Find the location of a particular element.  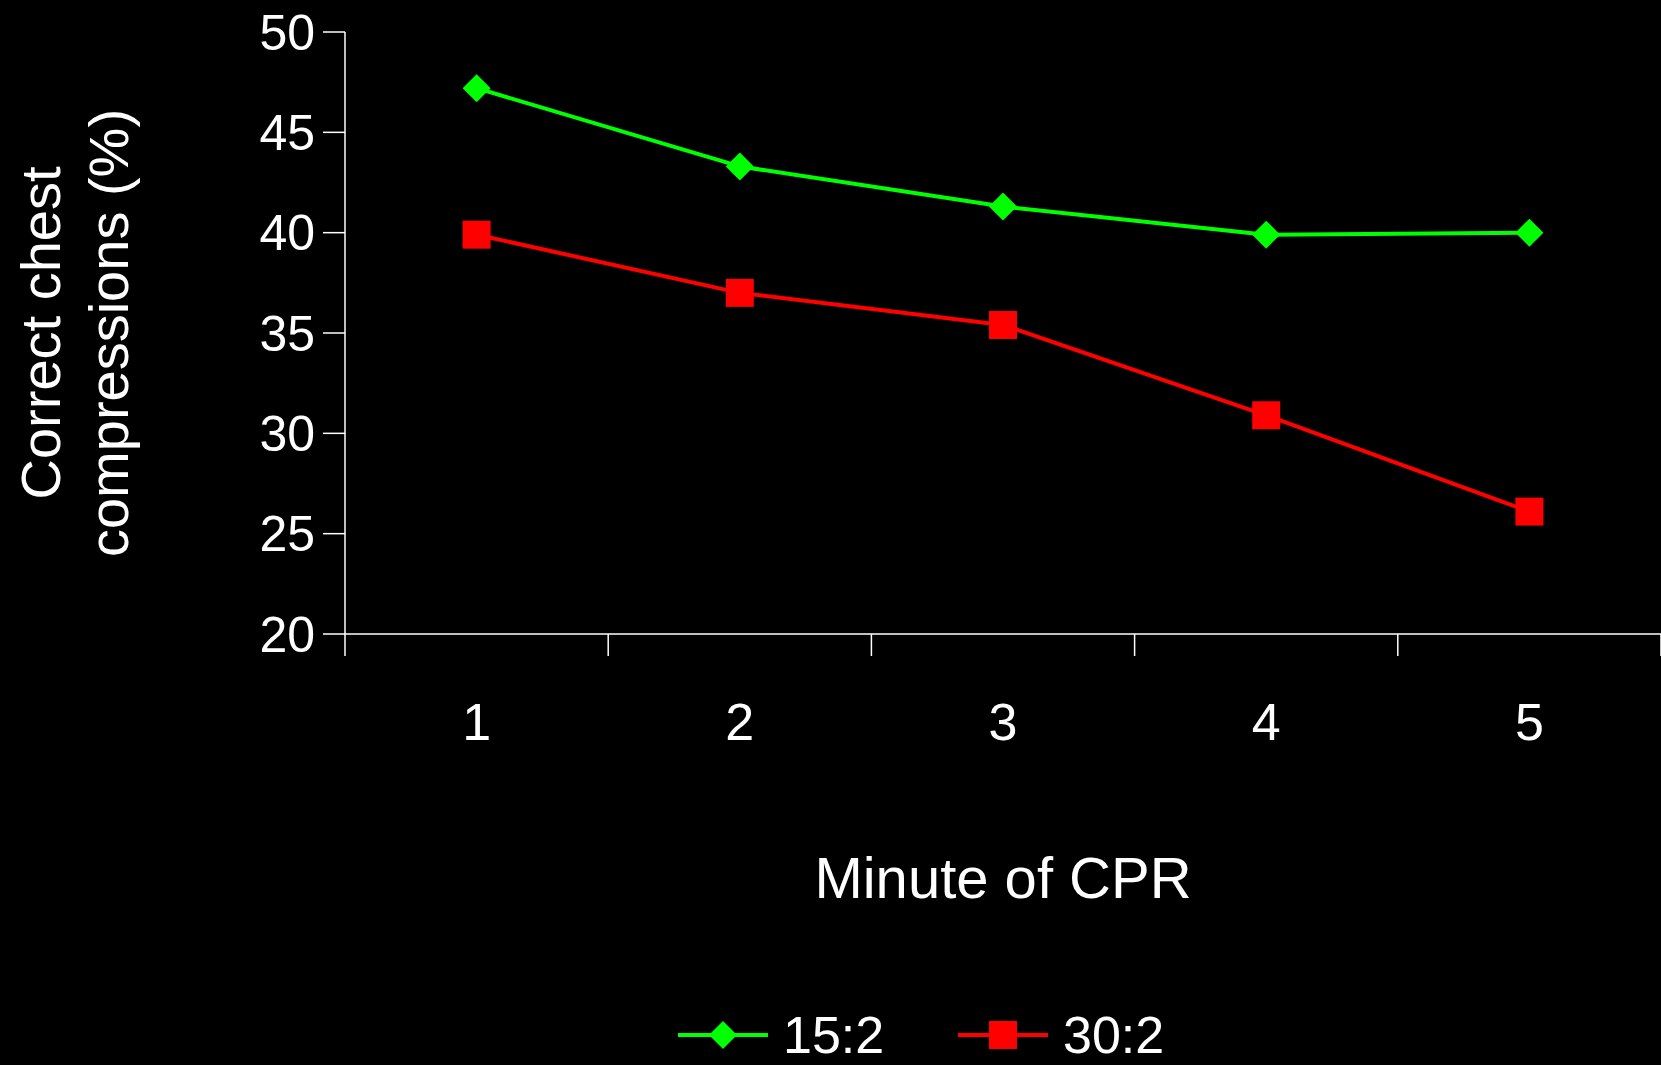

y-tick-label: 40 is located at coordinates (287, 233).